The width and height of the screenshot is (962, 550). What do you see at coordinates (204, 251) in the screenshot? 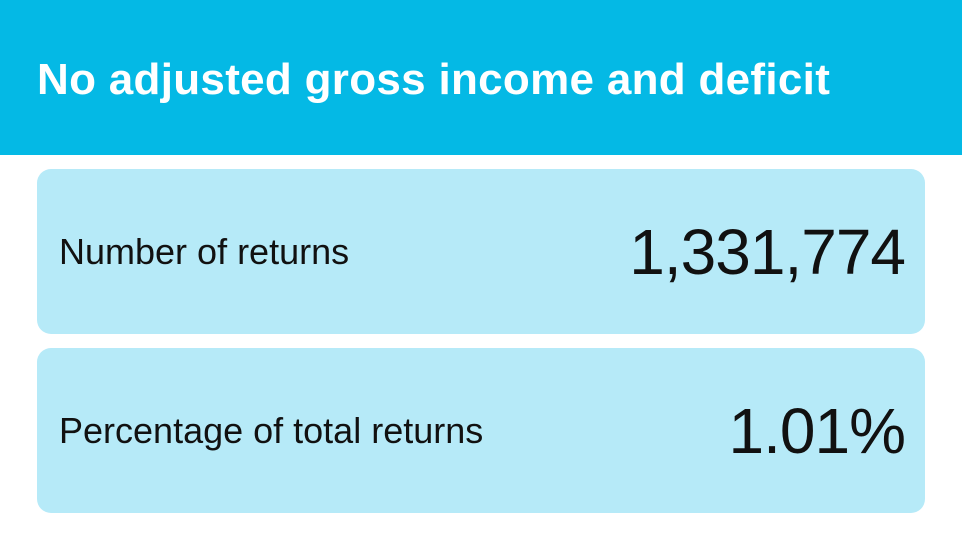
I see `stat-label: Number of returns` at bounding box center [204, 251].